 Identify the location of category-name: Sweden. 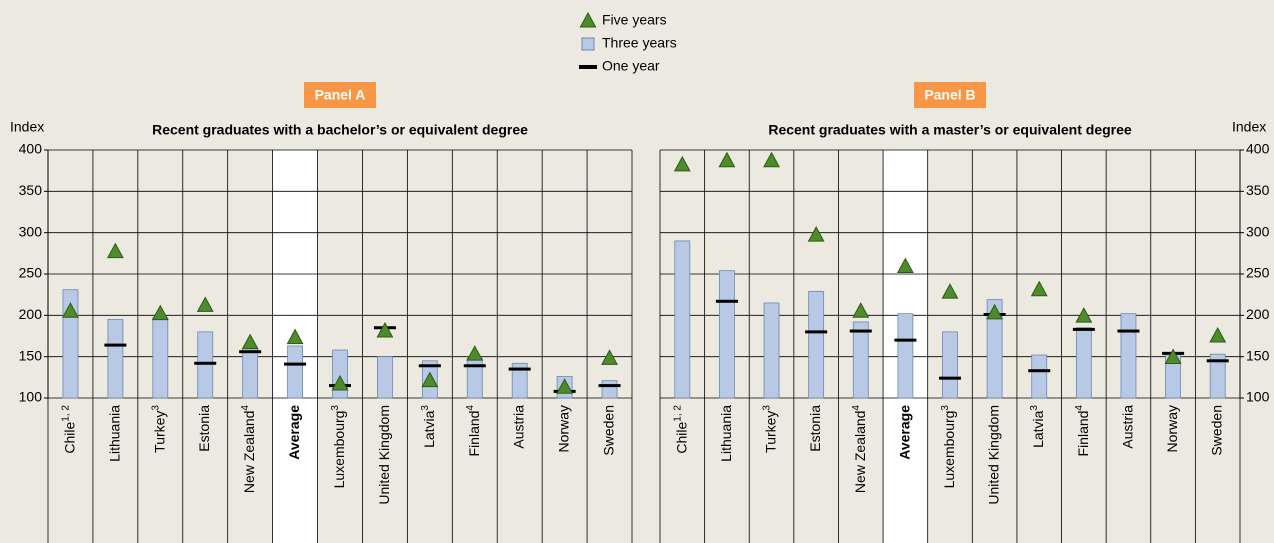
(1216, 430).